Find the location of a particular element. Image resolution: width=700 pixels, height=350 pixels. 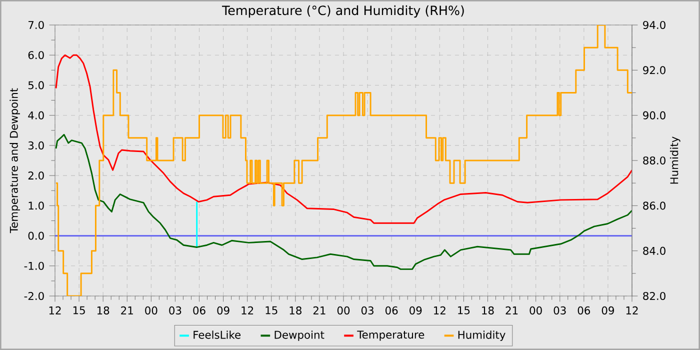

y-tick-label: 4.0 is located at coordinates (36, 115).